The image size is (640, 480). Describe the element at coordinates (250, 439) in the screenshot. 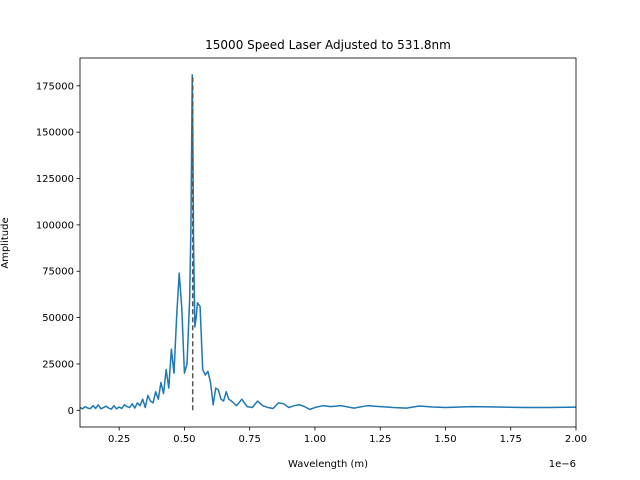

I see `x-tick-label: 0.75` at that location.